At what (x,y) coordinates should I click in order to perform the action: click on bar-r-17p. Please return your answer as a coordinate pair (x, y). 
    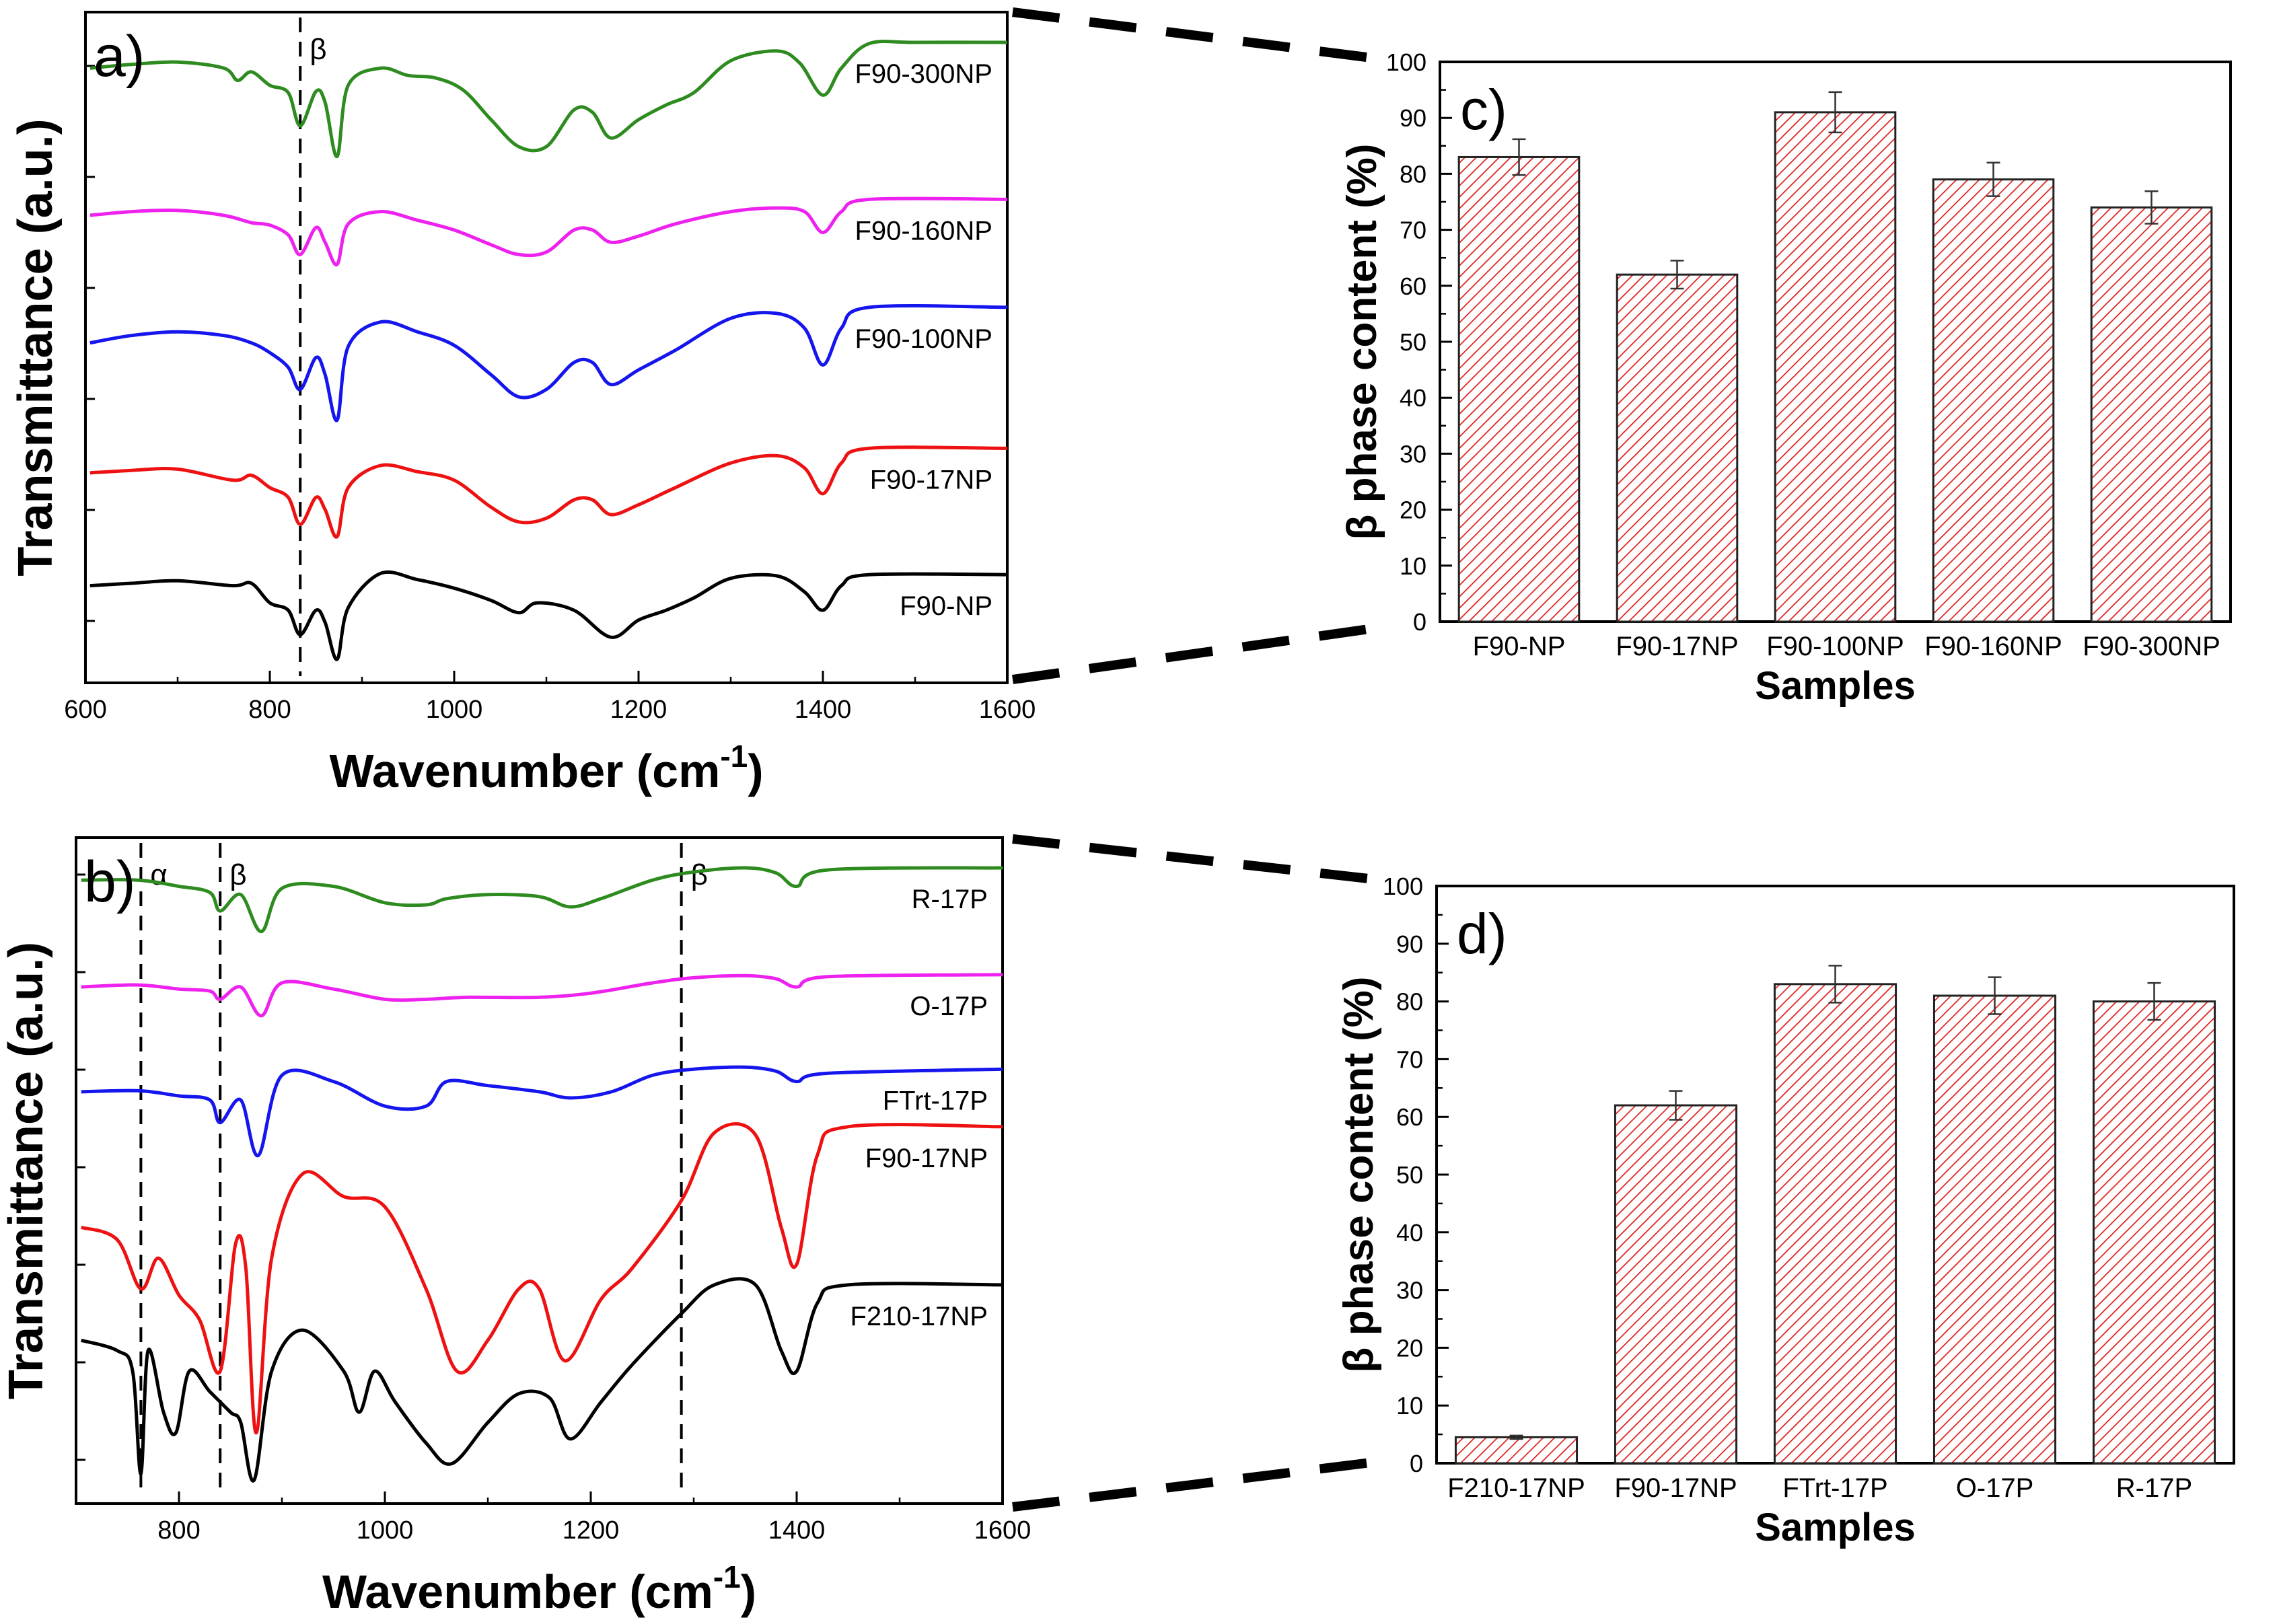
    Looking at the image, I should click on (2154, 1232).